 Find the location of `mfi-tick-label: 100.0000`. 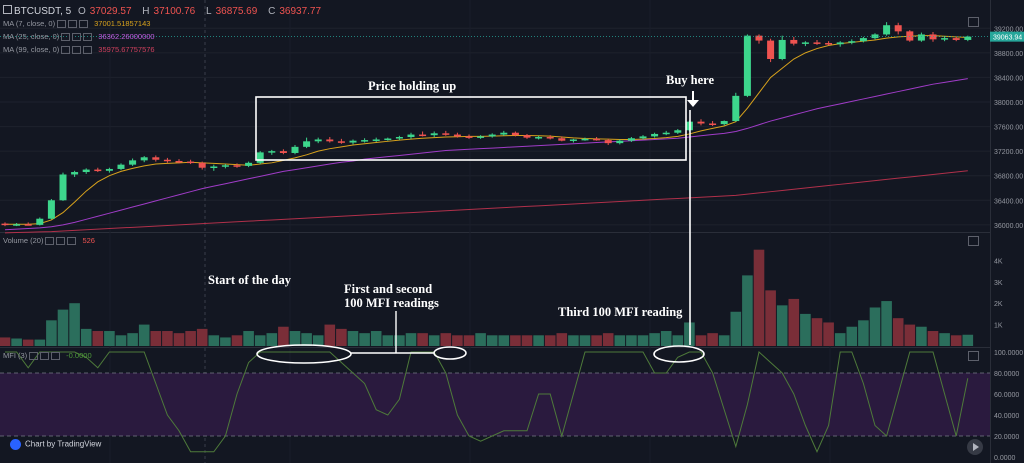

mfi-tick-label: 100.0000 is located at coordinates (1008, 353).